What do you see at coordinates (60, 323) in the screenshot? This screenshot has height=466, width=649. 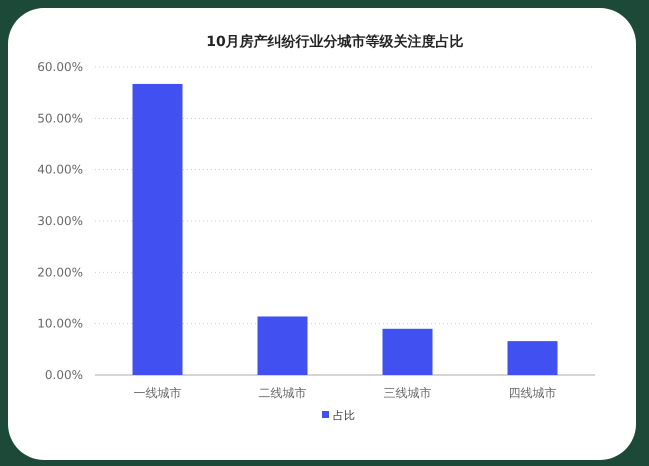 I see `y-tick-label: 10.00%` at bounding box center [60, 323].